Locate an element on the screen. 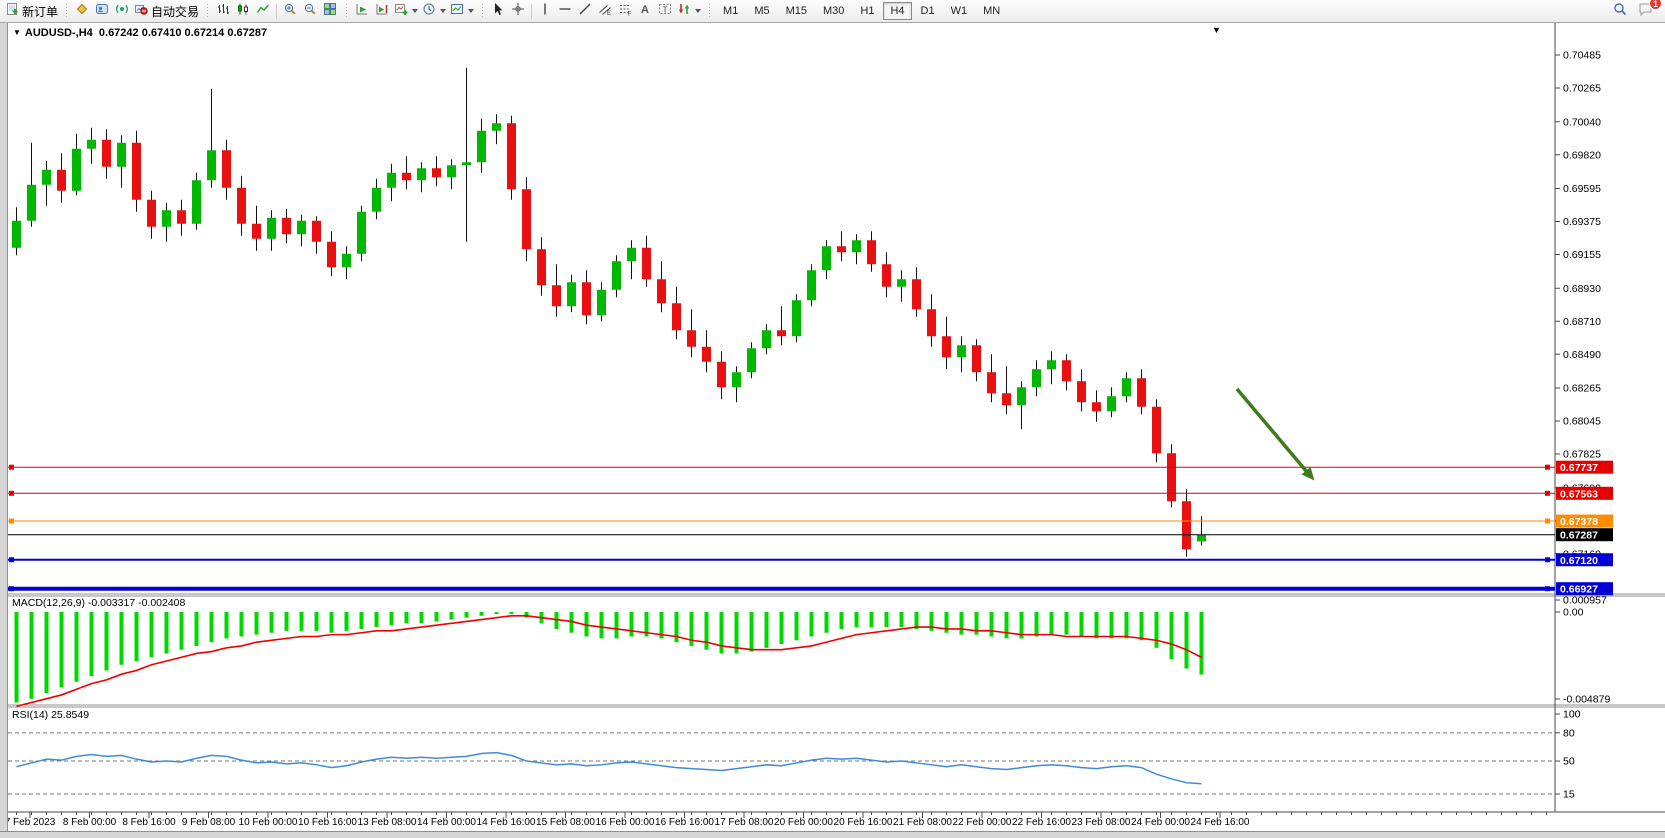 The width and height of the screenshot is (1665, 838). arrows-button is located at coordinates (689, 11).